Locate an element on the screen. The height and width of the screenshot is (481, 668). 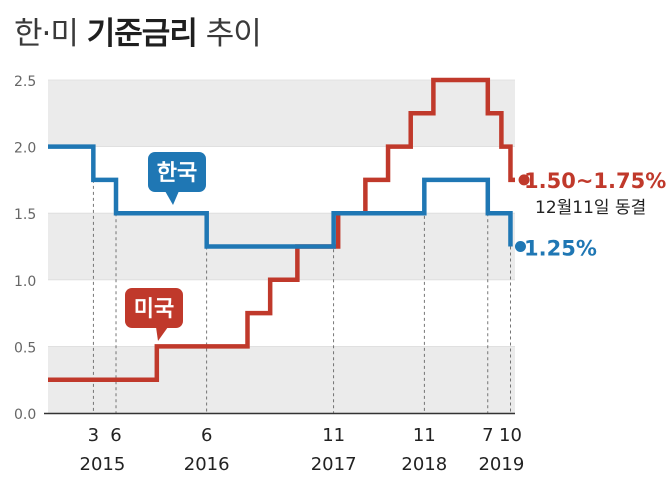
y-tick-label: 0.0 is located at coordinates (25, 415).